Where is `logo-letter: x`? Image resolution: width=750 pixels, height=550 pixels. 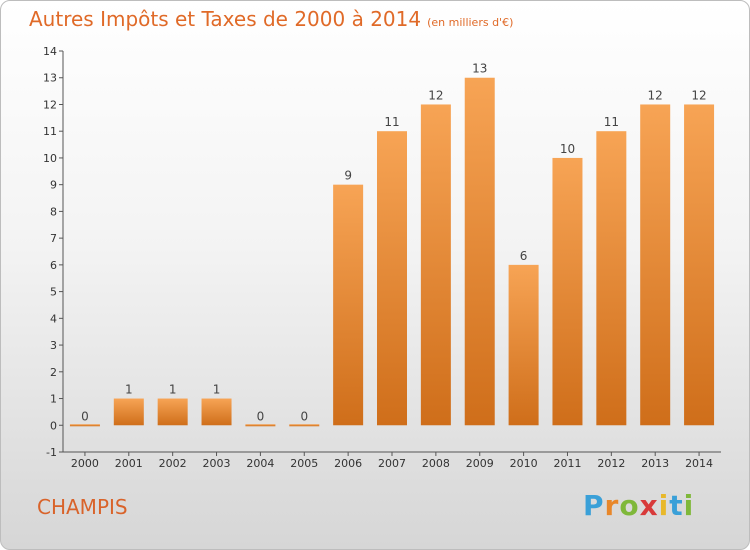 logo-letter: x is located at coordinates (649, 505).